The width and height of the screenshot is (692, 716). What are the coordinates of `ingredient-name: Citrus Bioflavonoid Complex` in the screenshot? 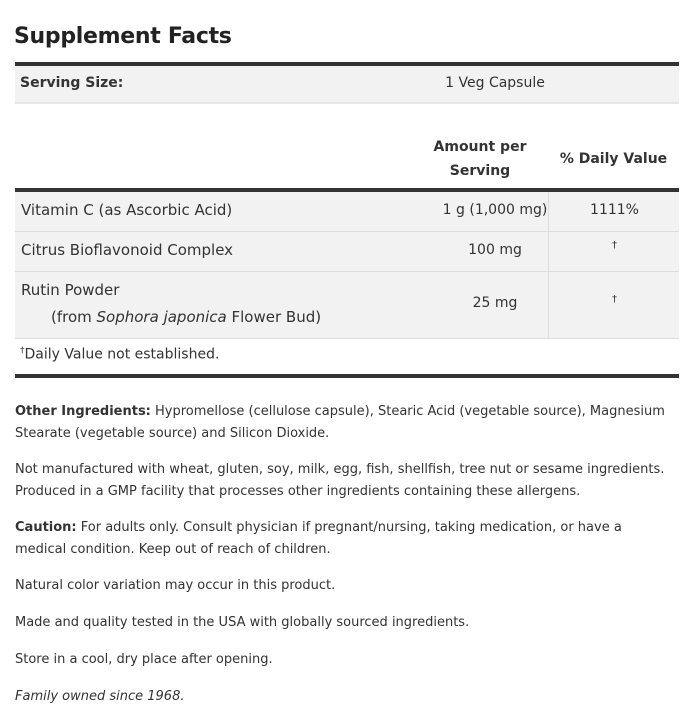 It's located at (127, 250).